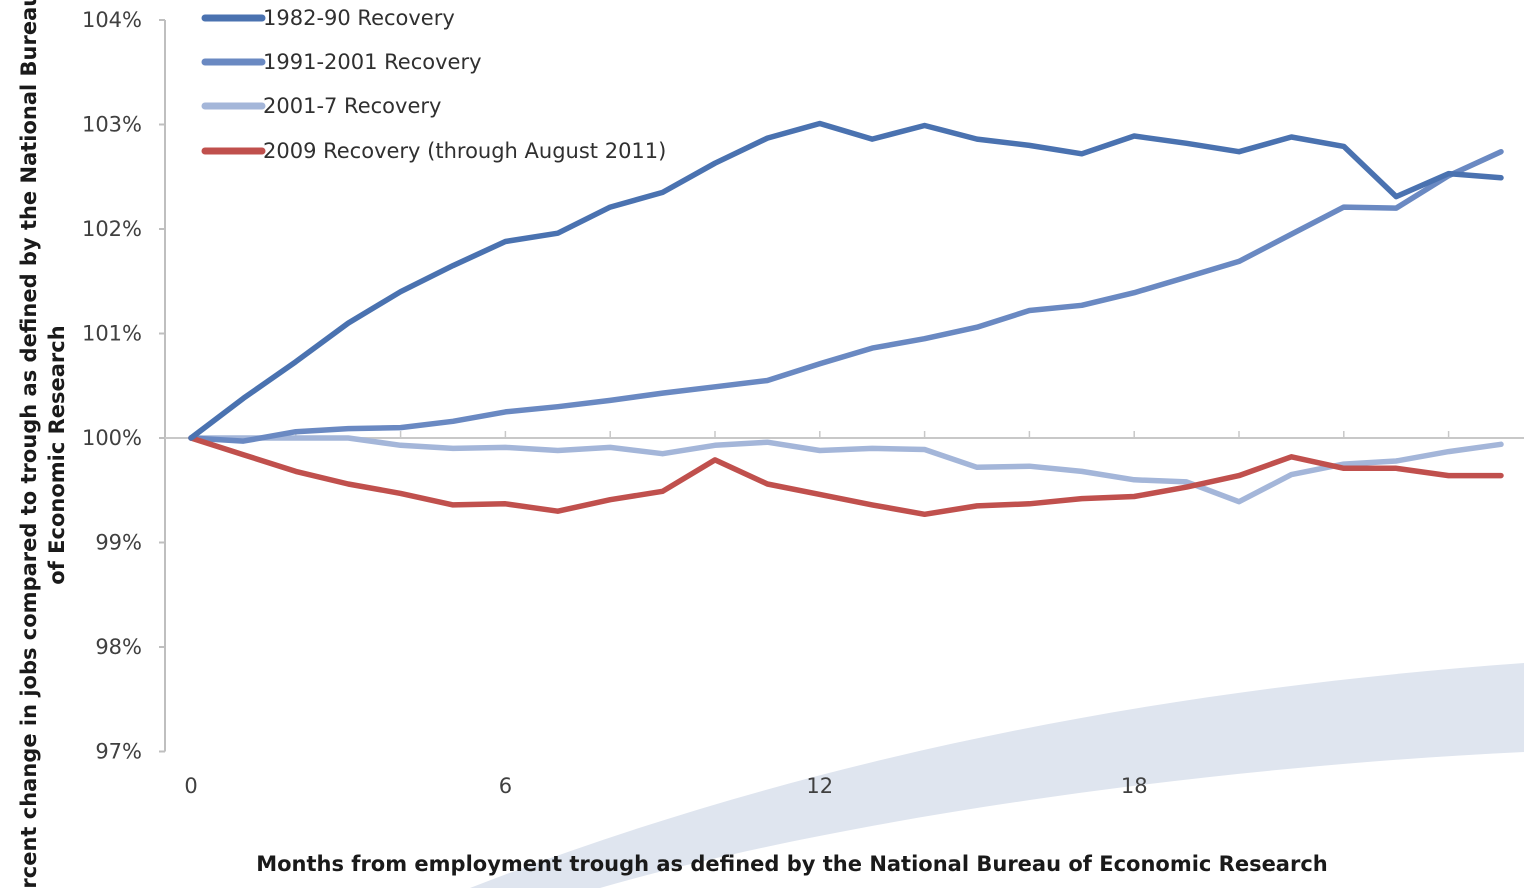 The width and height of the screenshot is (1524, 888). Describe the element at coordinates (372, 62) in the screenshot. I see `legend-label: 1991-2001 Recovery` at that location.